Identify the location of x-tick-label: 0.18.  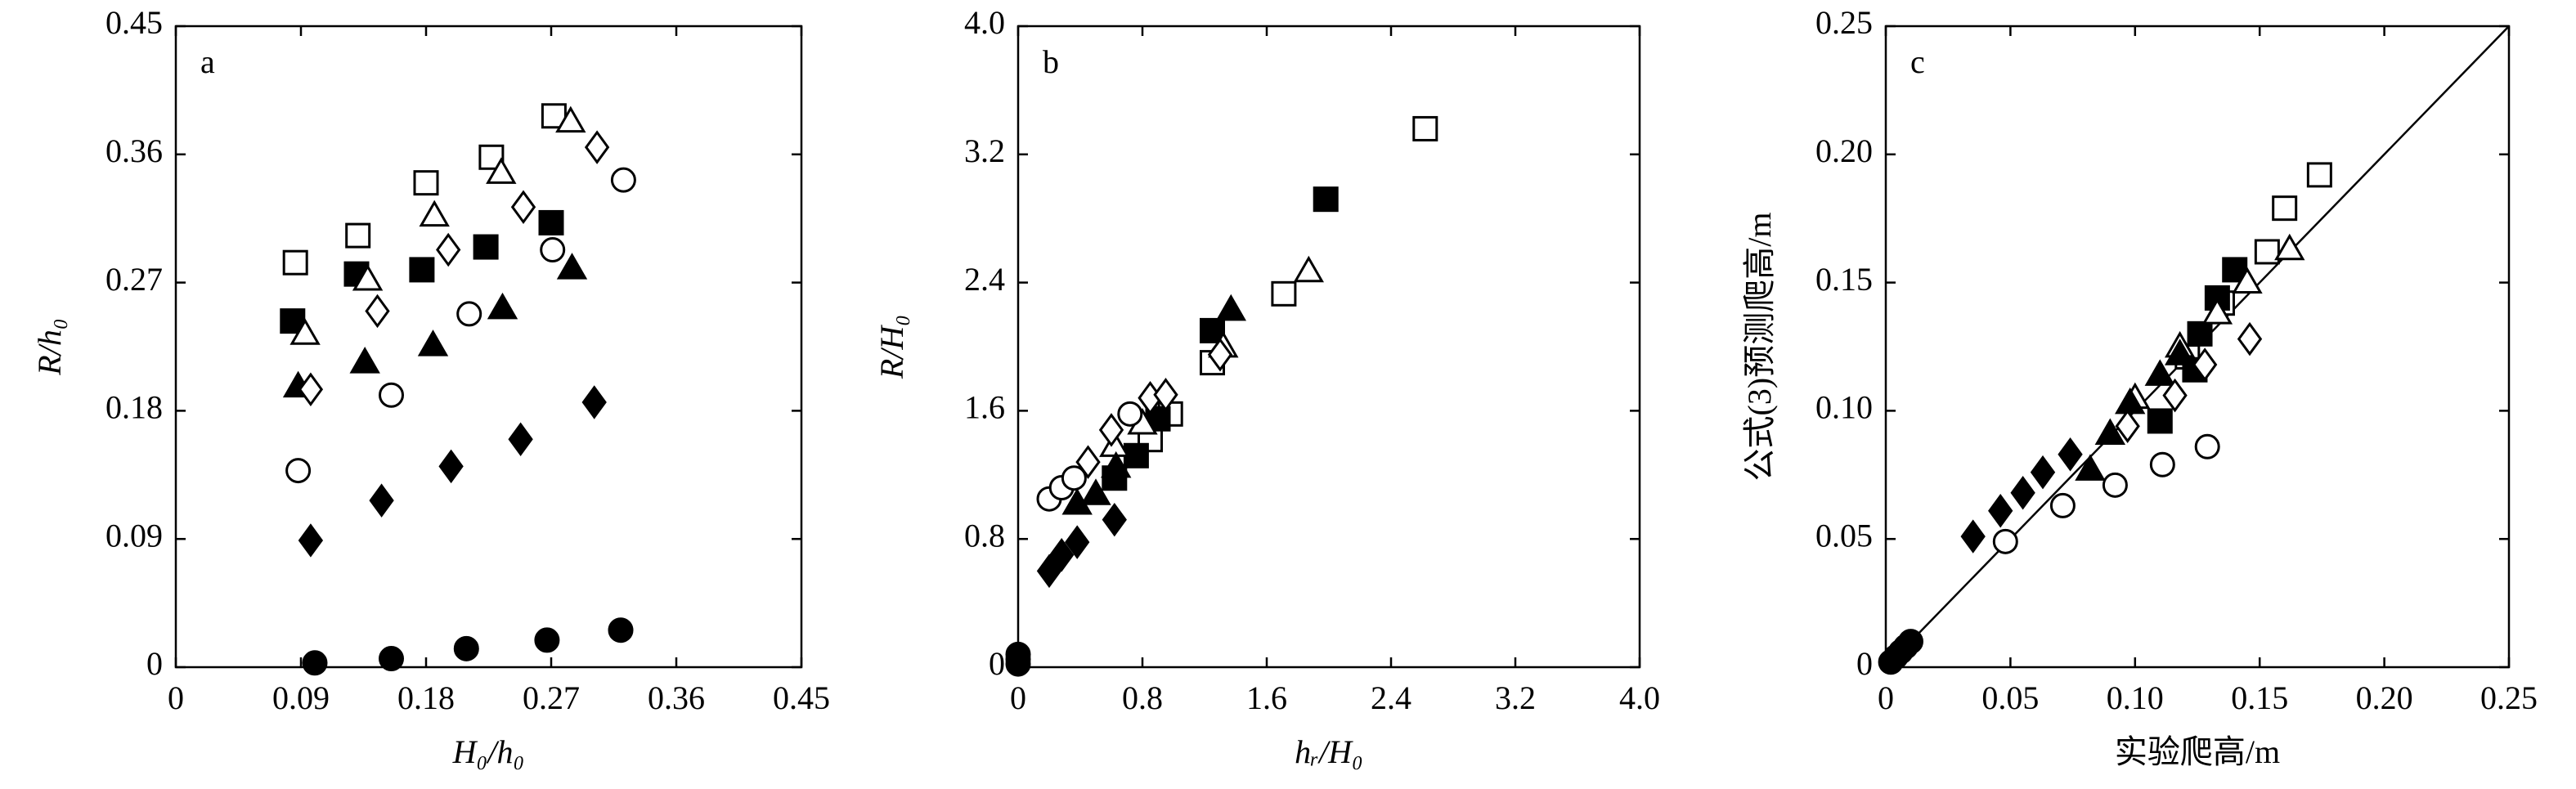
(426, 697).